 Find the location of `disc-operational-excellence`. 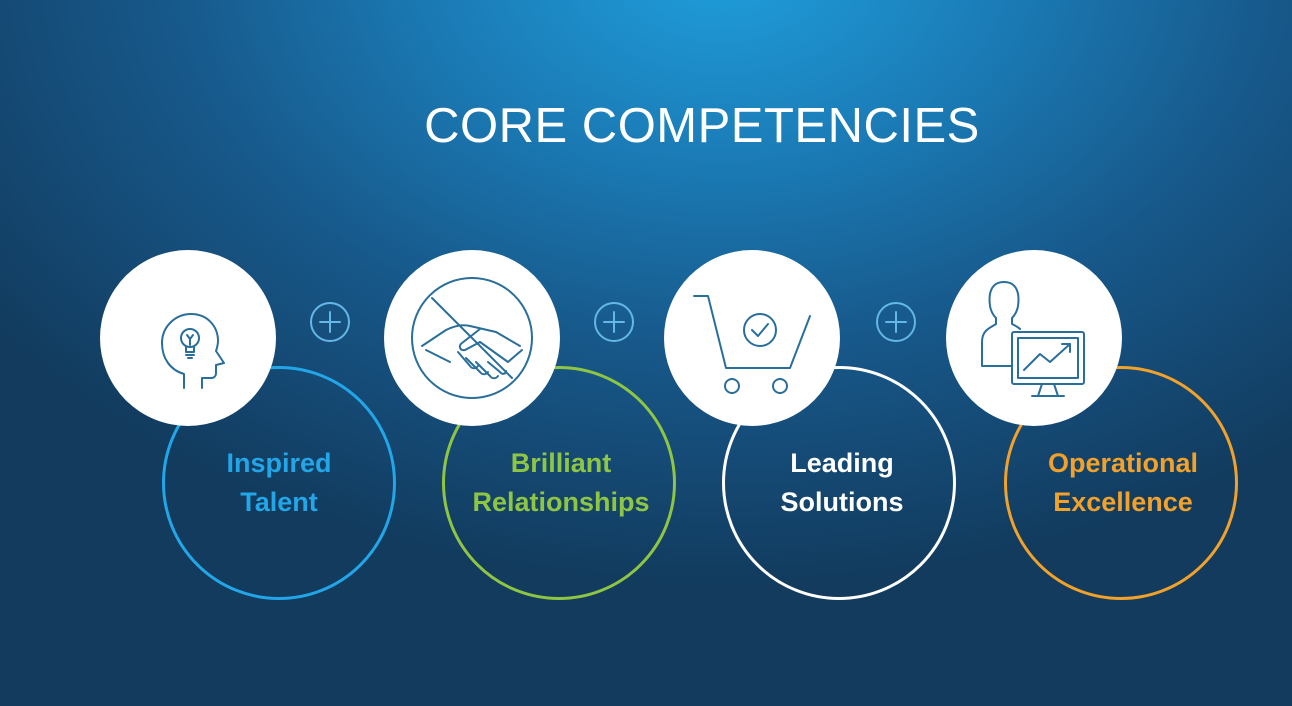

disc-operational-excellence is located at coordinates (1034, 338).